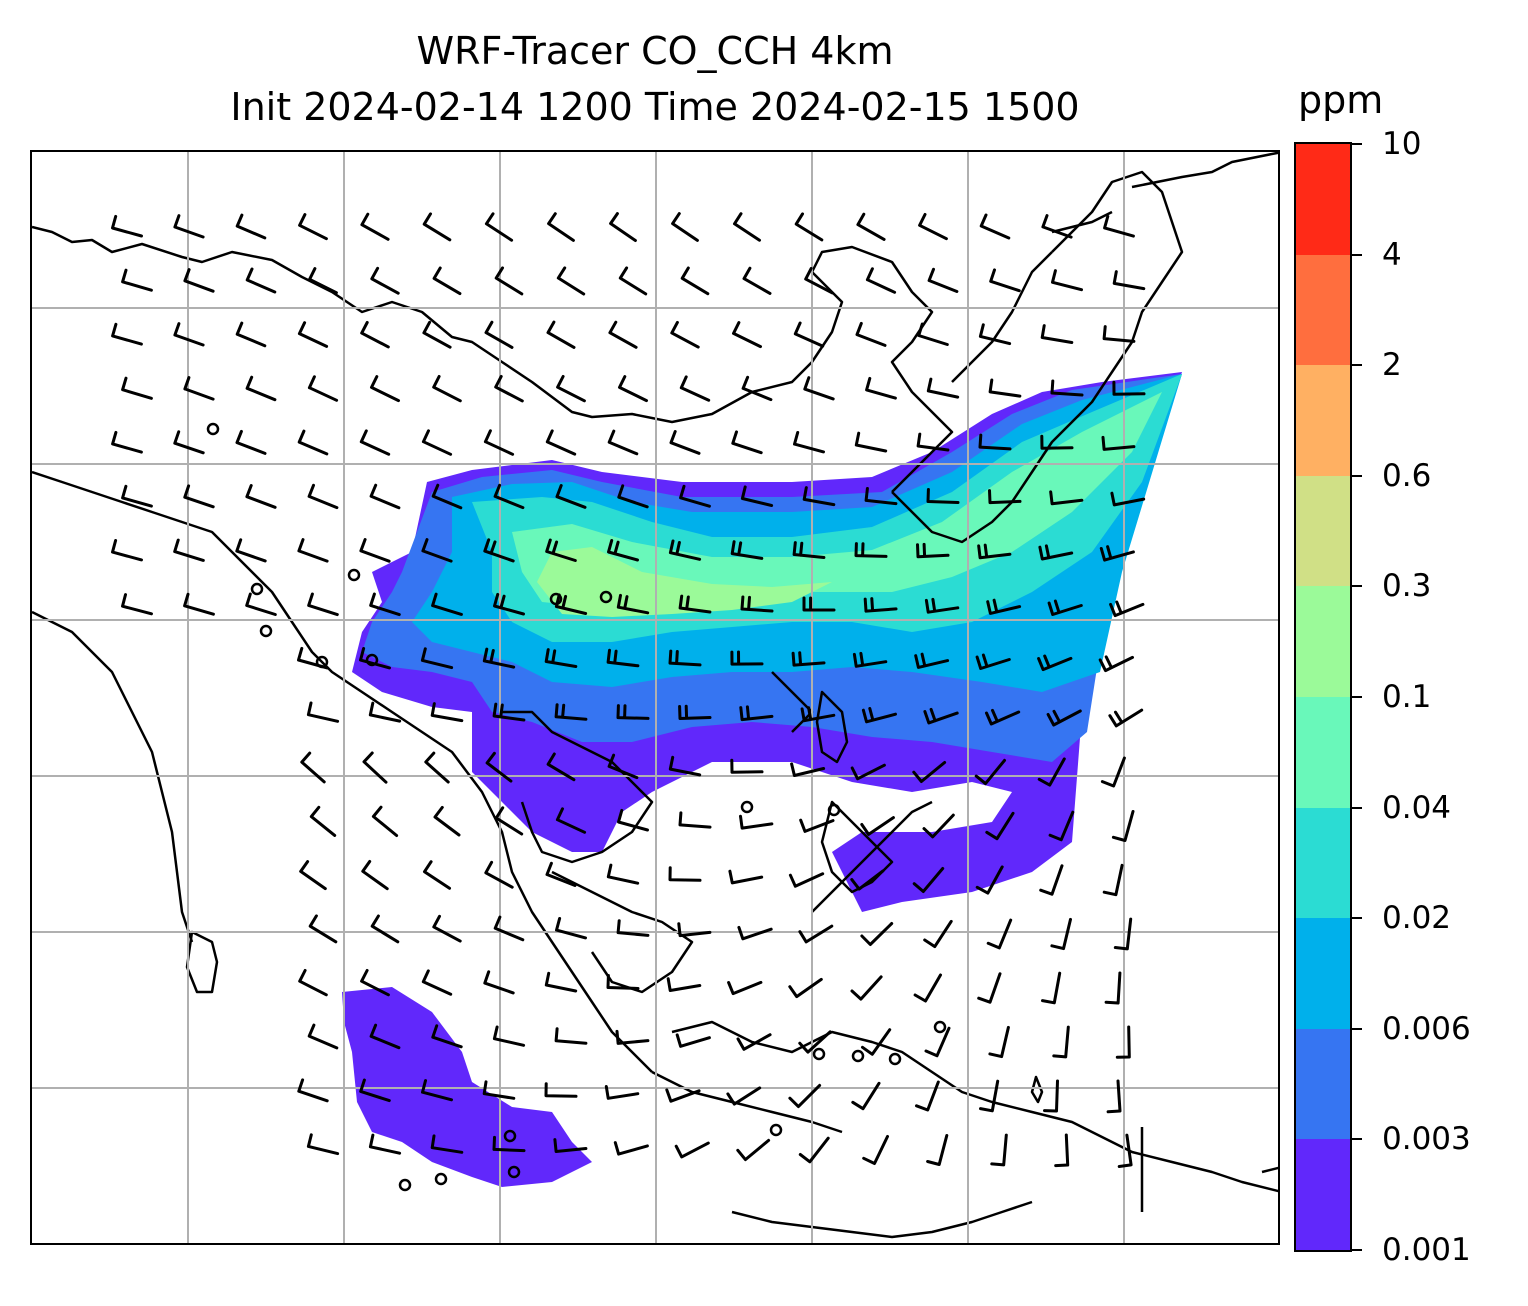 This screenshot has width=1528, height=1306. I want to click on colorbar-tick-label: 0.3, so click(1407, 586).